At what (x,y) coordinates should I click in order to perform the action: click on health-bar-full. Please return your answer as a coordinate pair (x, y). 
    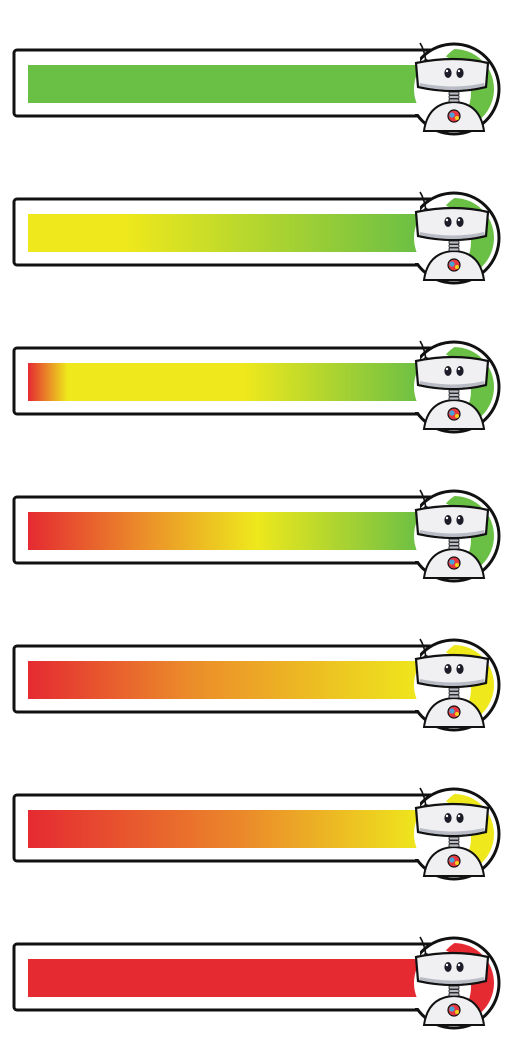
    Looking at the image, I should click on (256, 89).